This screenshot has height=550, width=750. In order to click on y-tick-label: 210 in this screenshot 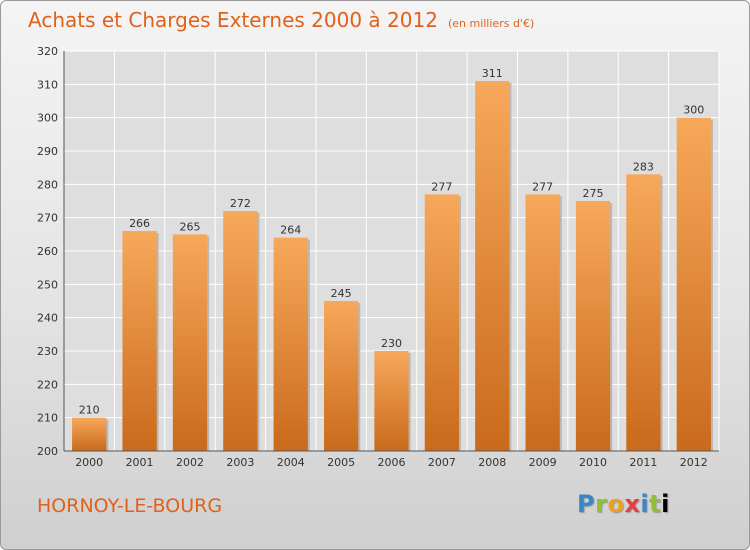, I will do `click(47, 418)`.